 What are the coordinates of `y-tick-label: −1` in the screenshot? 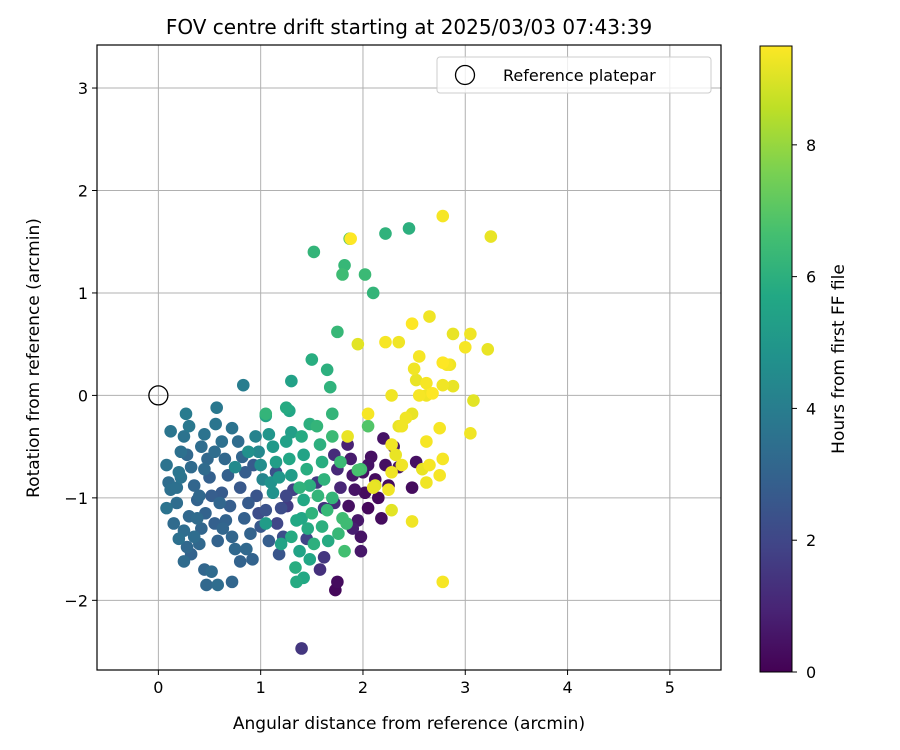 It's located at (76, 498).